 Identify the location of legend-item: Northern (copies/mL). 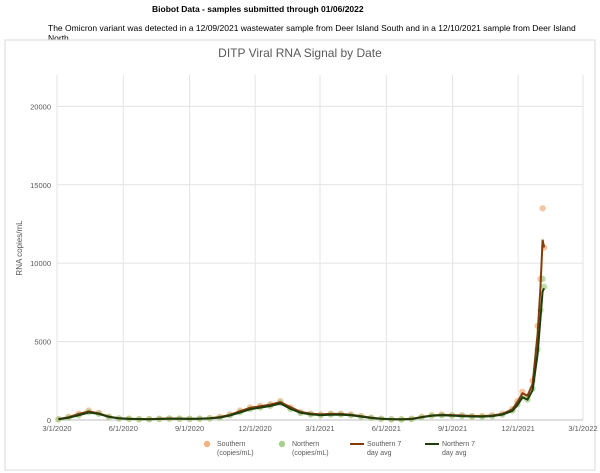
(305, 449).